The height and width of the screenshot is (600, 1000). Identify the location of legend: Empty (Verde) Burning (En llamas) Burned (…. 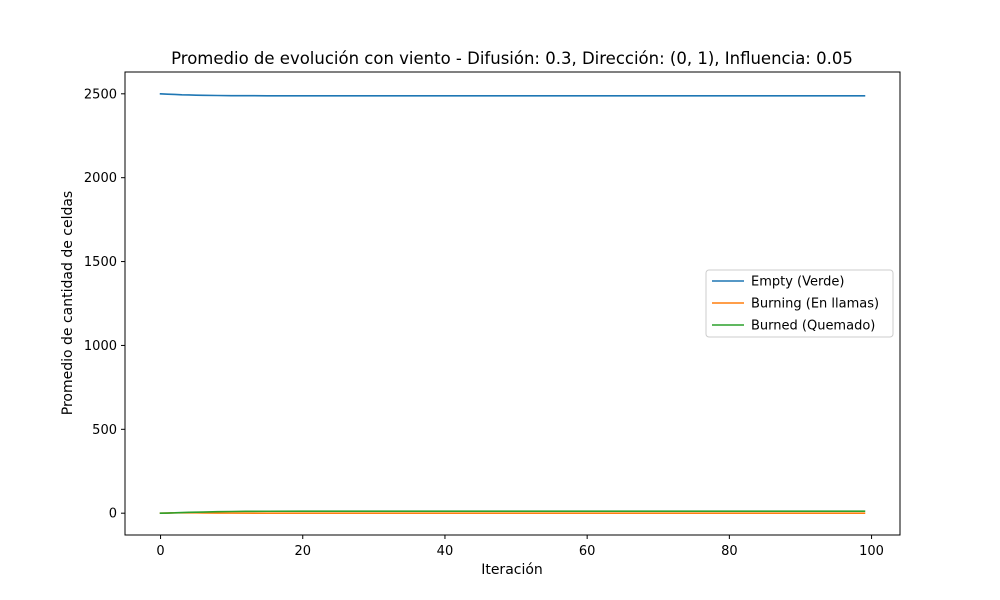
(799, 303).